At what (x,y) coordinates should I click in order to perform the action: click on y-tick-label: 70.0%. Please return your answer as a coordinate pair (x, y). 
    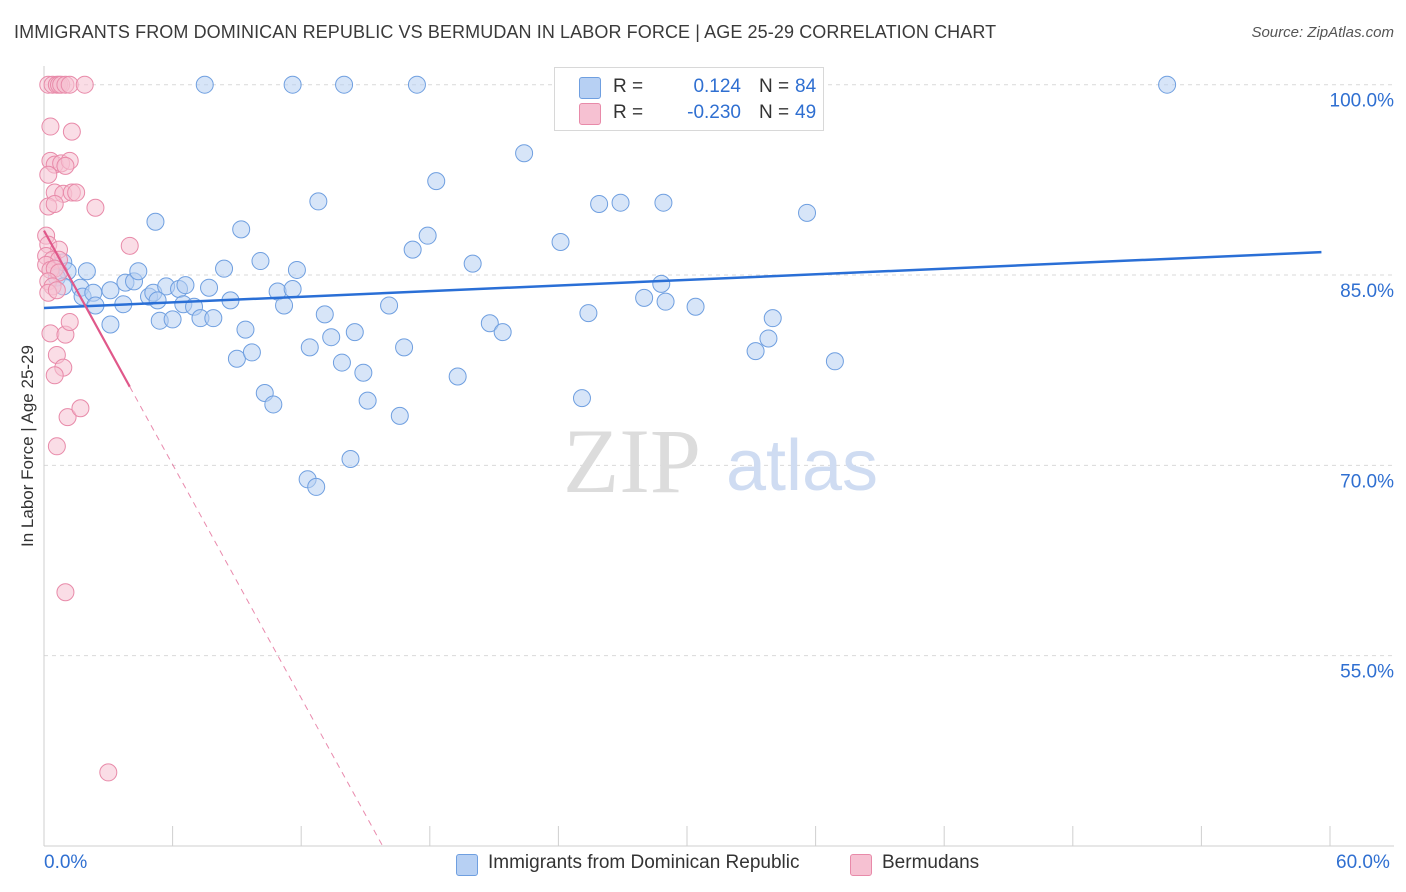
    Looking at the image, I should click on (1367, 481).